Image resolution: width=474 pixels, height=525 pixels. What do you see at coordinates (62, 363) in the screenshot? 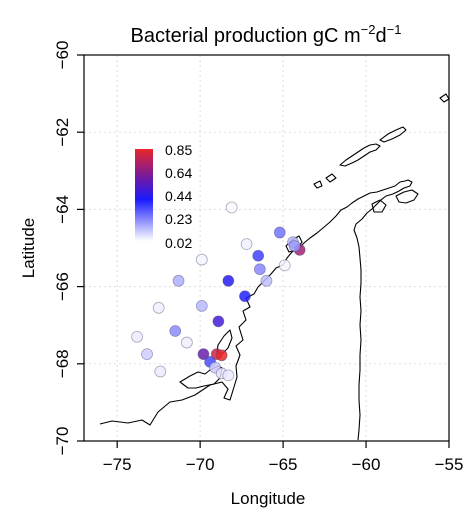
I see `y-tick-label: −68` at bounding box center [62, 363].